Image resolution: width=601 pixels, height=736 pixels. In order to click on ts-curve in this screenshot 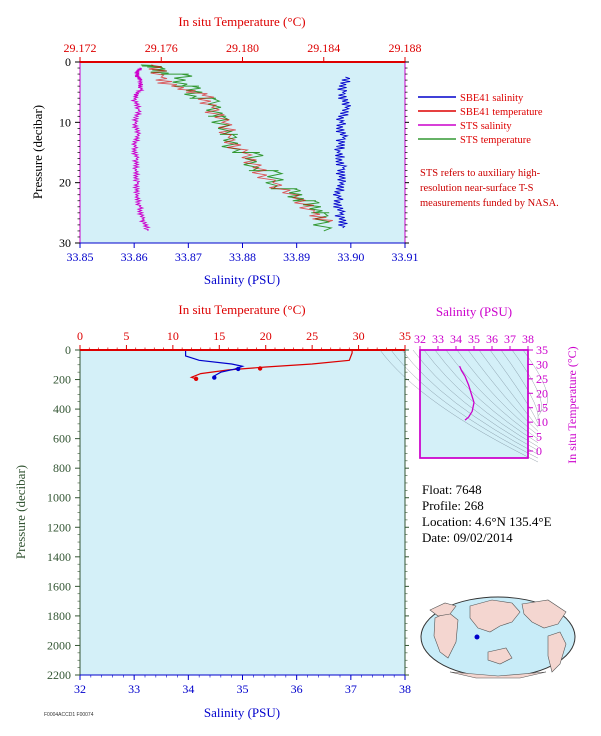, I will do `click(467, 393)`.